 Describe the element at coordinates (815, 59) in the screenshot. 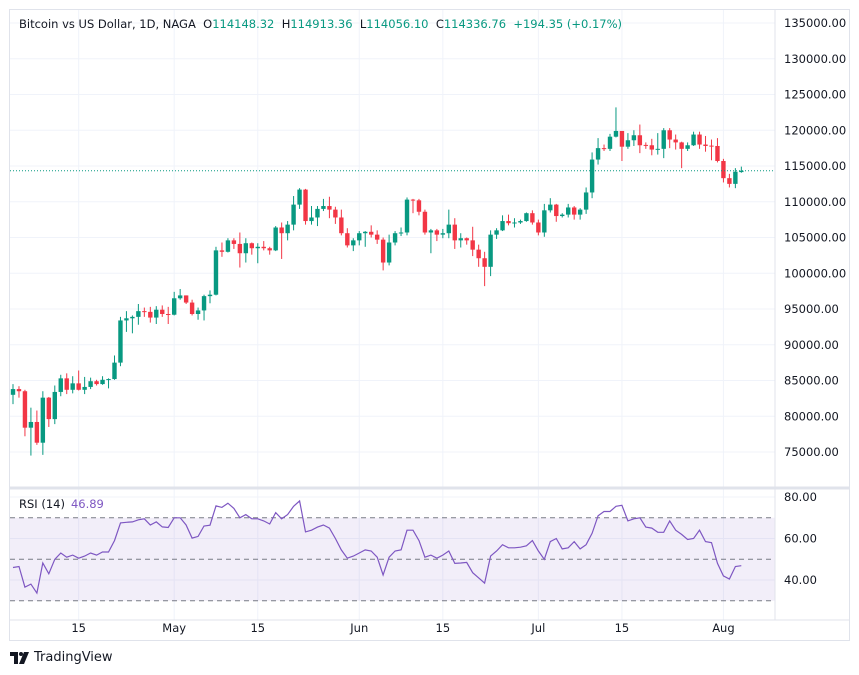

I see `price-tick-label: 130000.00` at that location.